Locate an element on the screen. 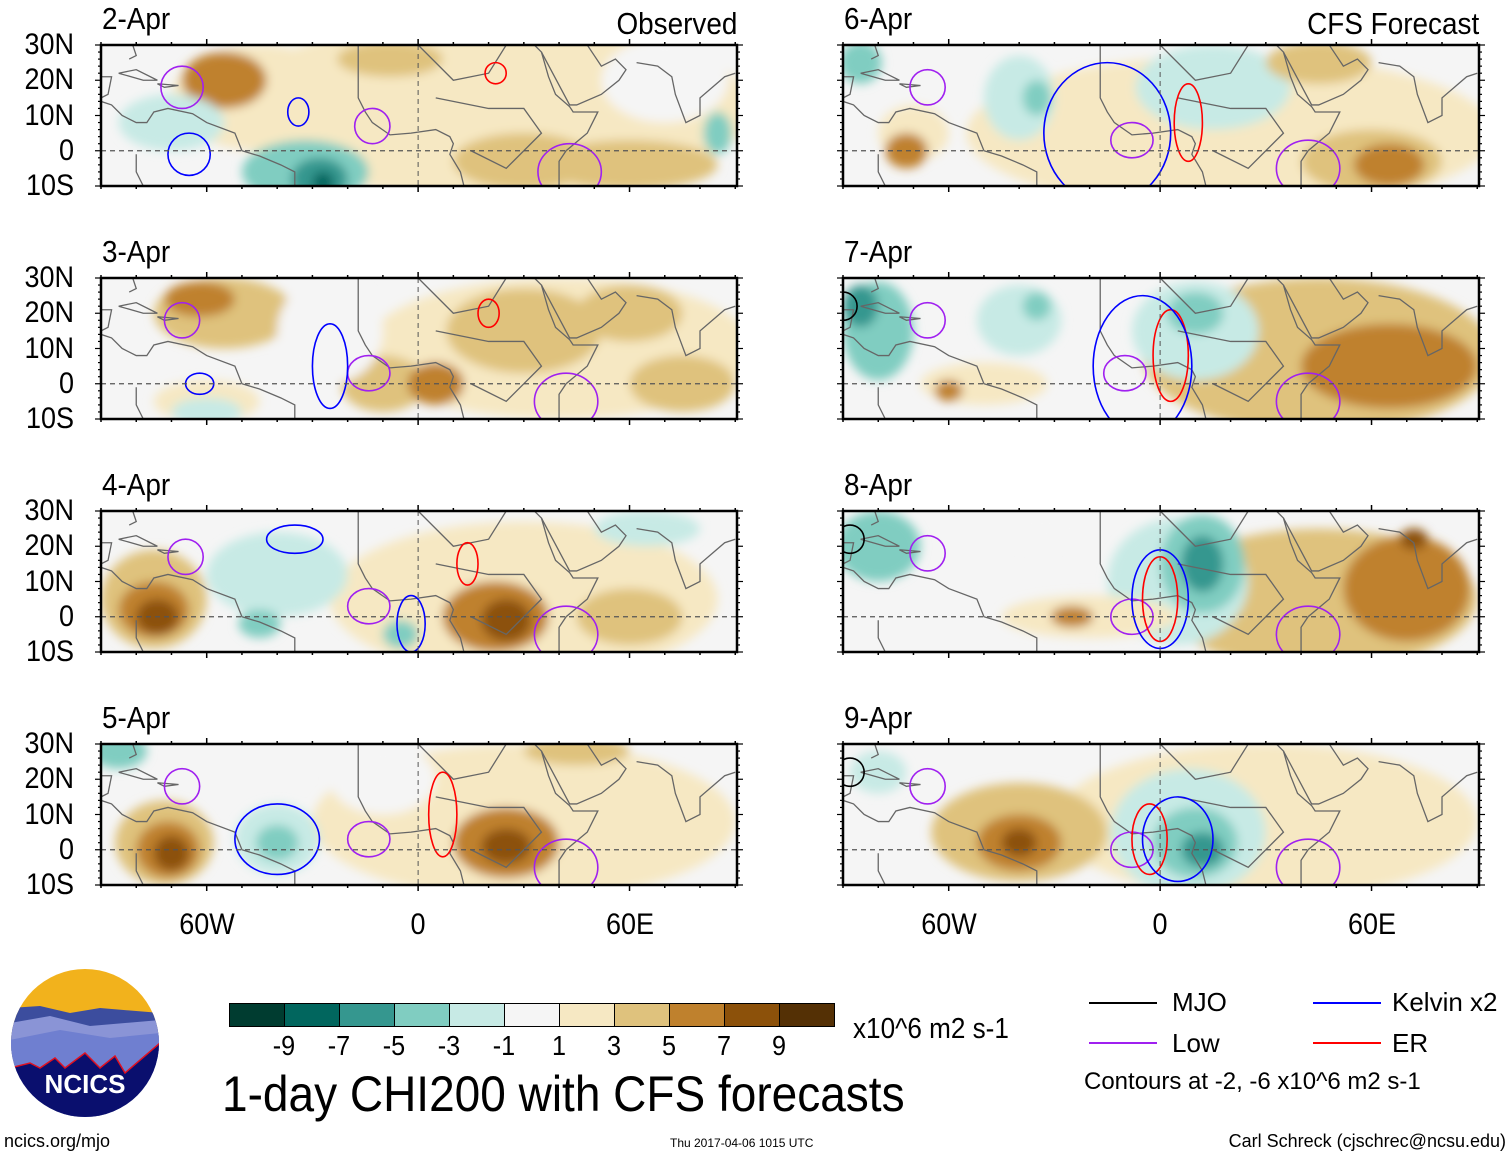  panel-date-title: 3-Apr is located at coordinates (136, 251).